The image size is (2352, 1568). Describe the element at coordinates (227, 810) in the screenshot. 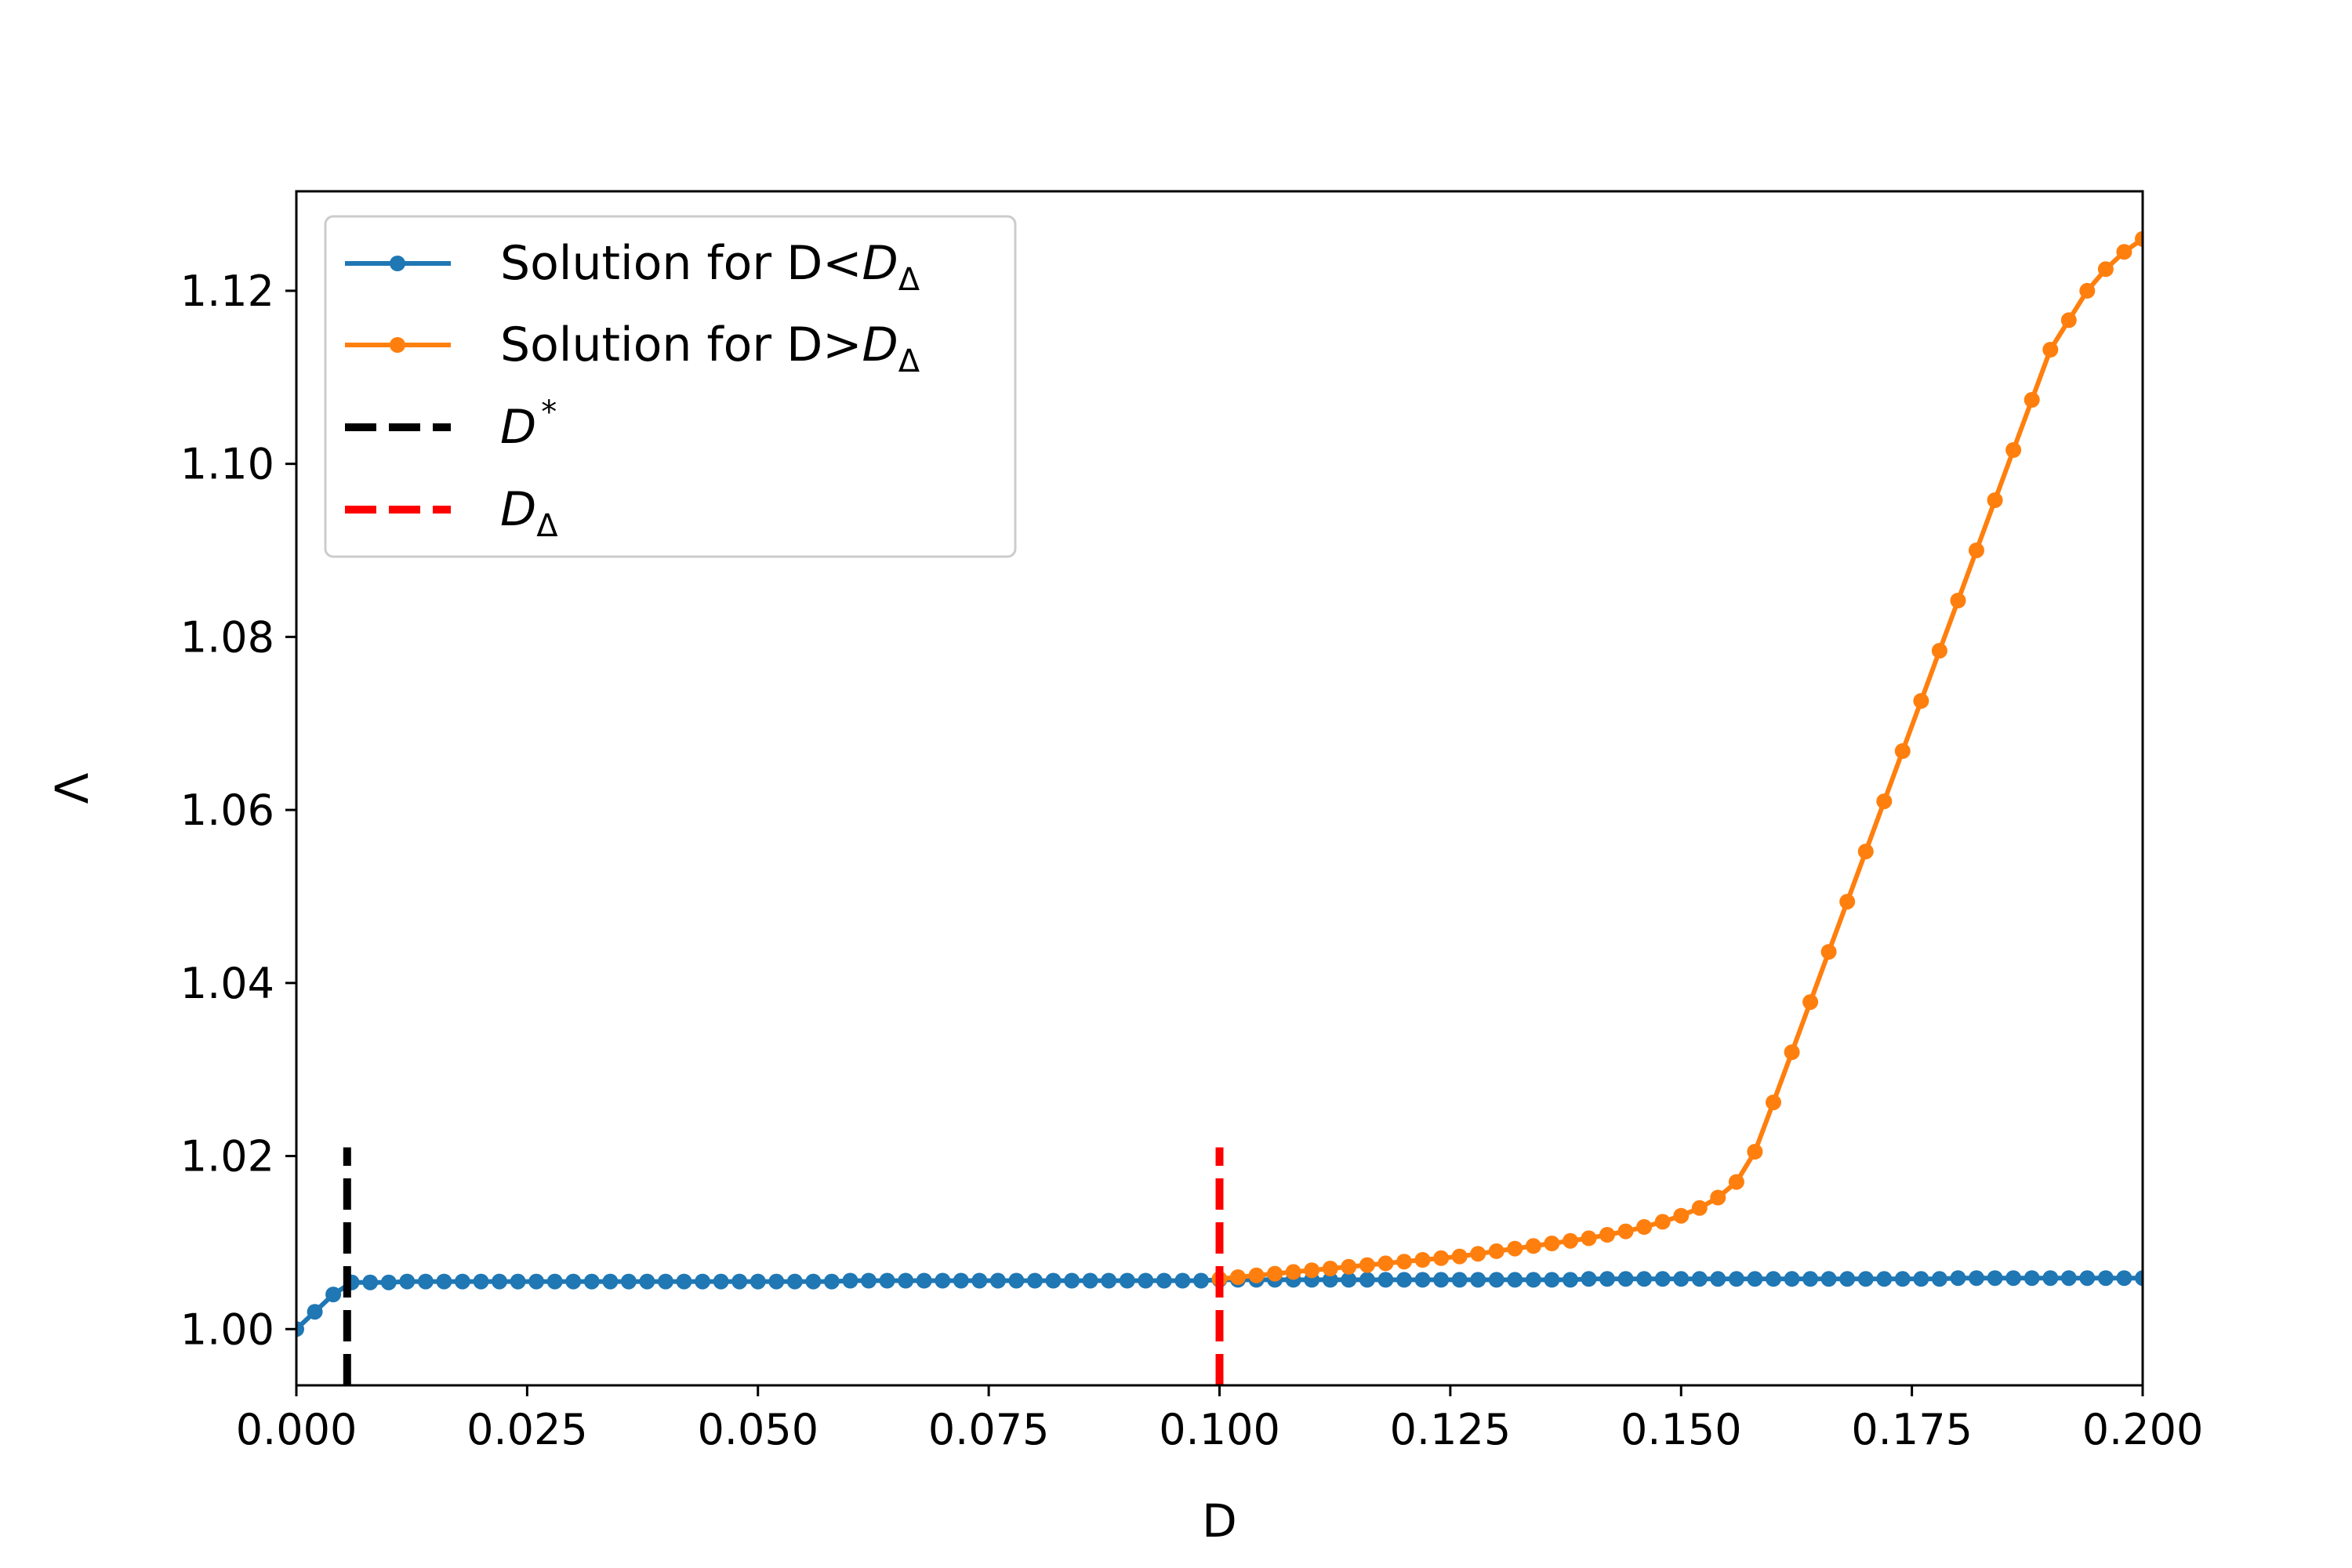

I see `y-tick-label: 1.06` at that location.